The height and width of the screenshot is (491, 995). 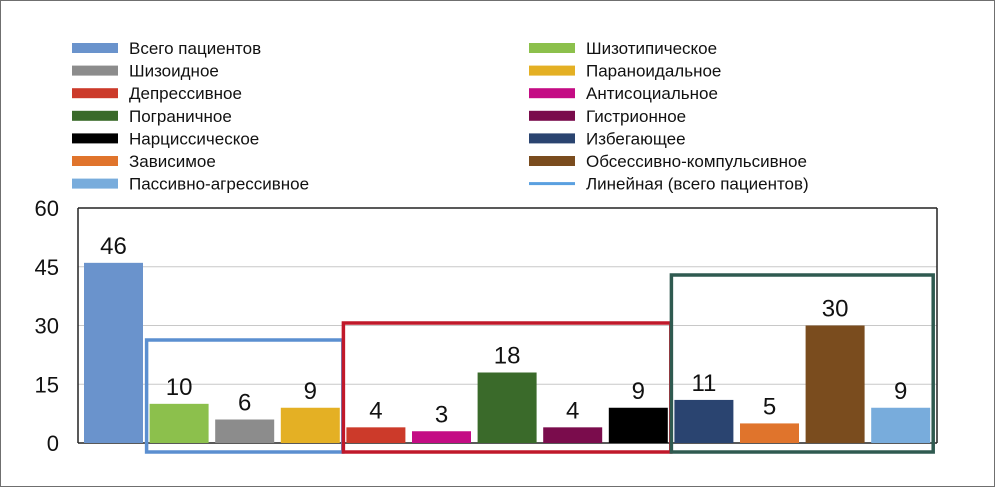 I want to click on legend-entry-3: Депрессивное, so click(x=157, y=93).